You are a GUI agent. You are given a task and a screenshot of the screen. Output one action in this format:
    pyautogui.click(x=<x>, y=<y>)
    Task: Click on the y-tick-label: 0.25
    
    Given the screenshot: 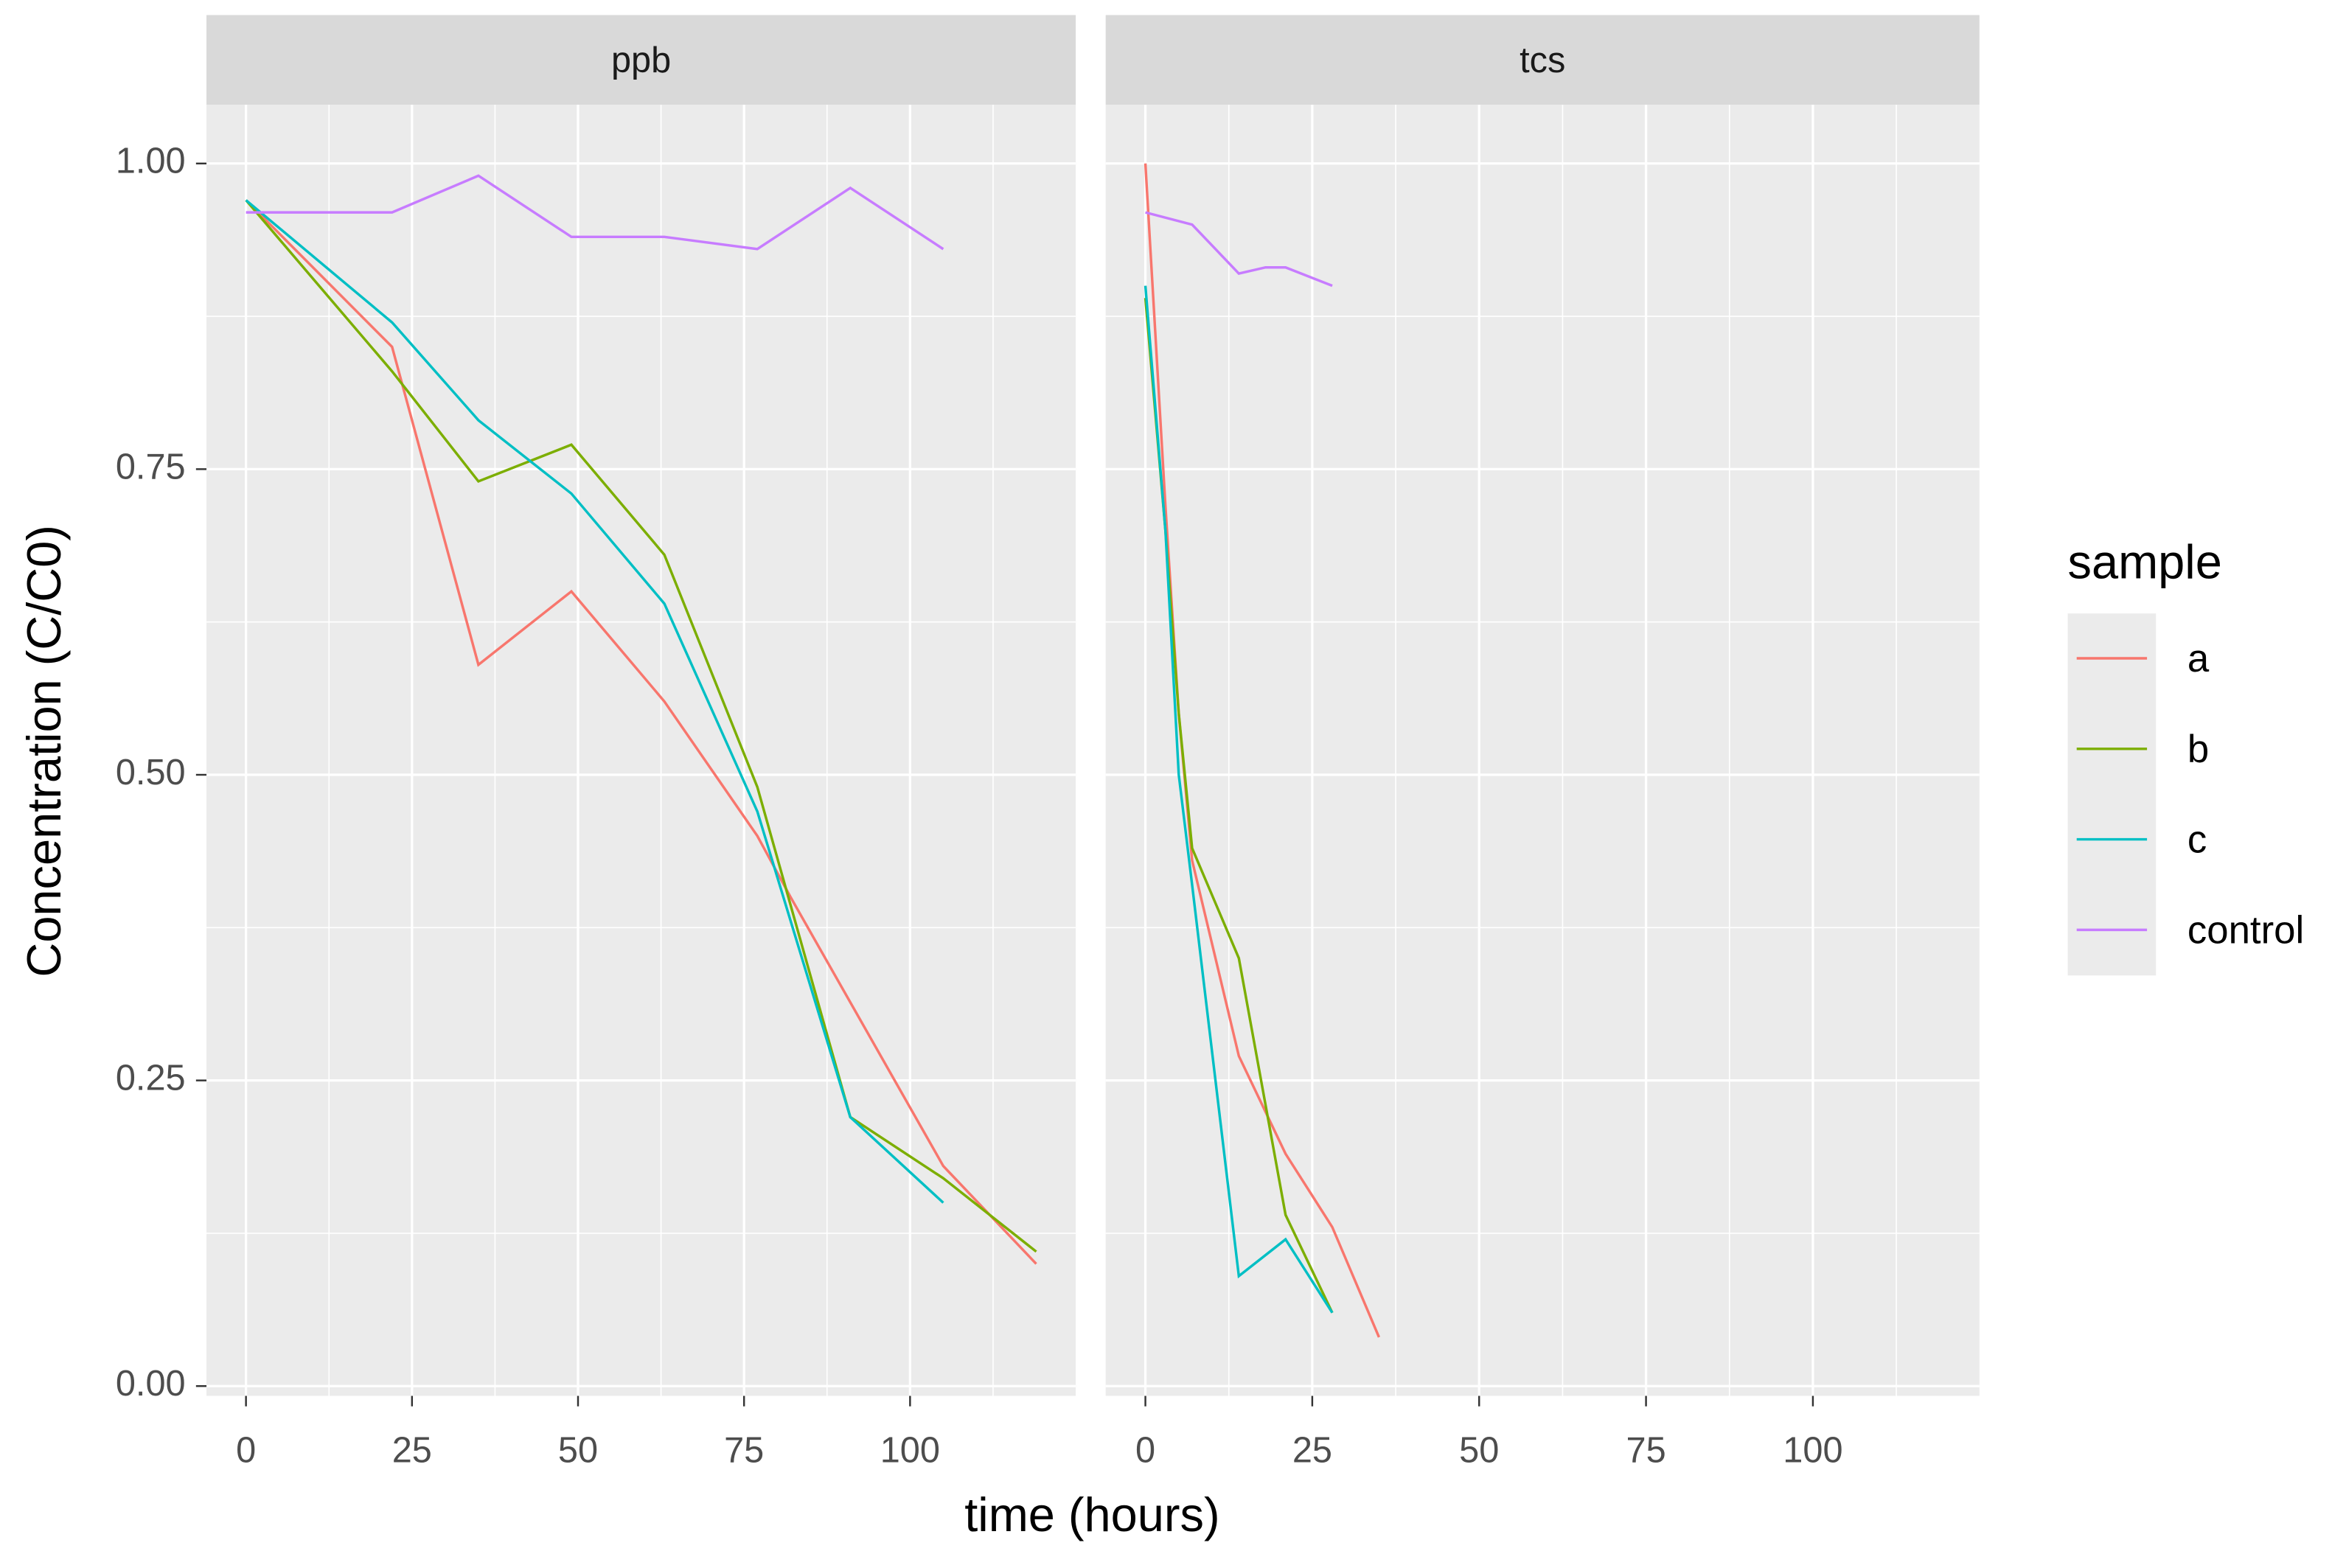 What is the action you would take?
    pyautogui.click(x=151, y=1078)
    